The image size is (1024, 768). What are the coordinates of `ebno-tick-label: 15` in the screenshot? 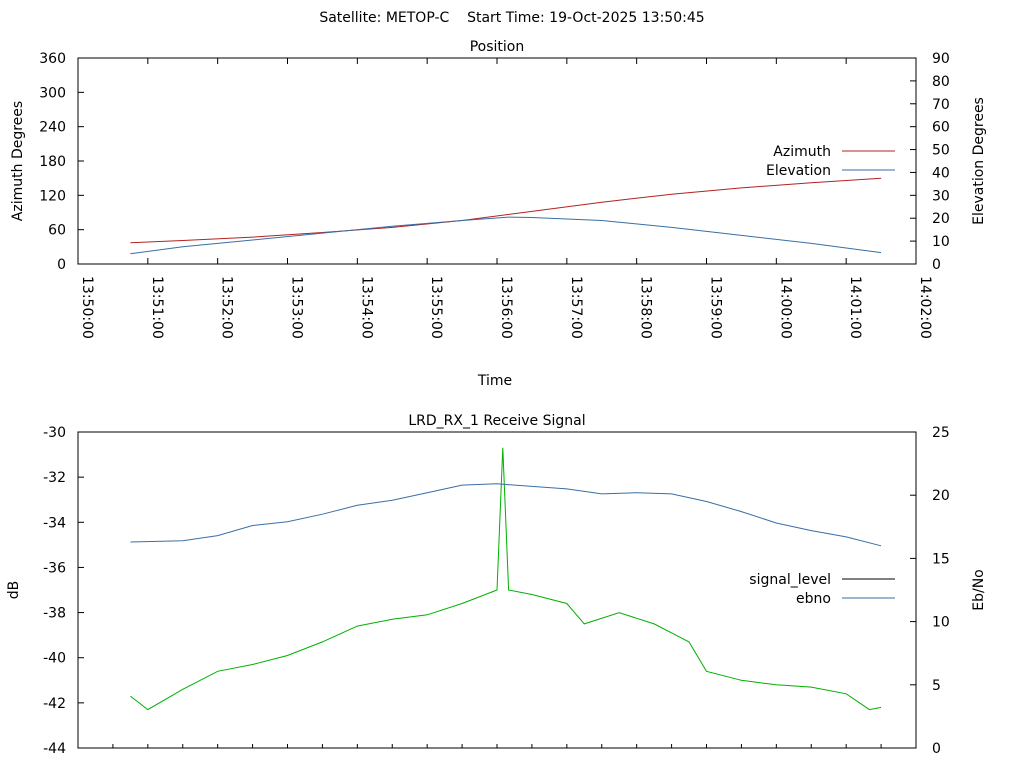 It's located at (941, 559).